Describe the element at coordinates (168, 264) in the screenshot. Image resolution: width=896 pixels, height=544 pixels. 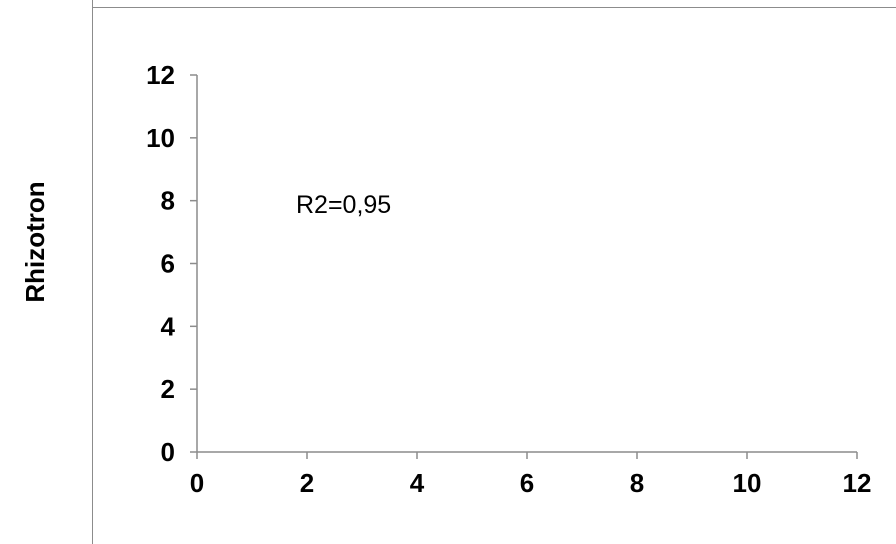
I see `y-tick-label: 6` at that location.